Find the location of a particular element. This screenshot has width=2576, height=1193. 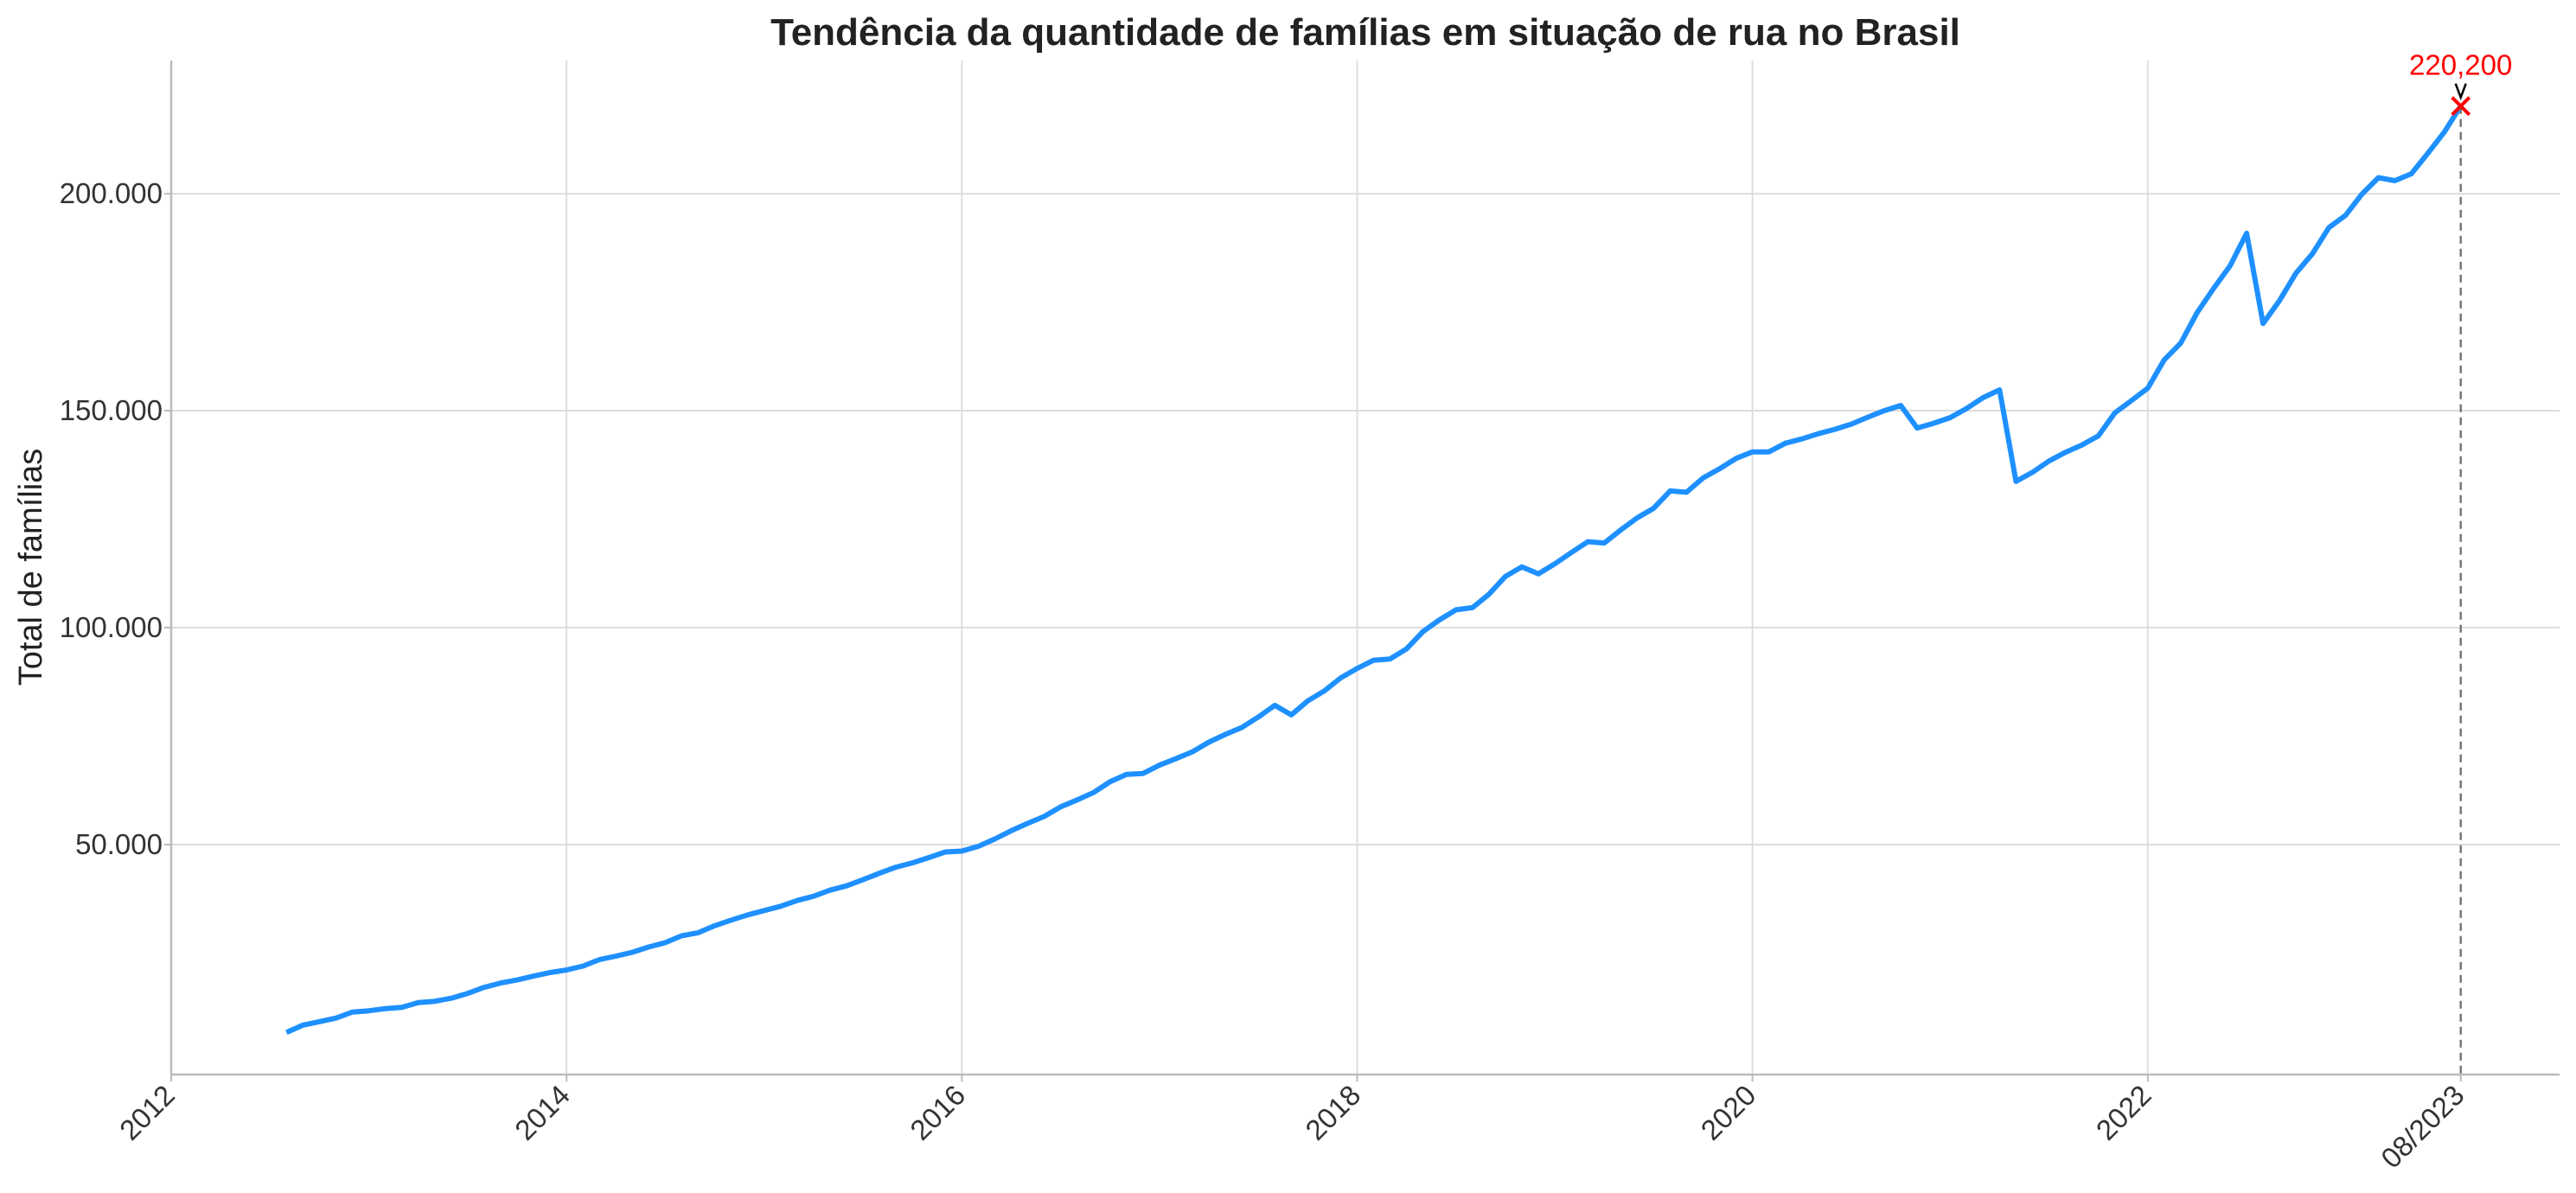

x-tick-label: 2022 is located at coordinates (2124, 1112).